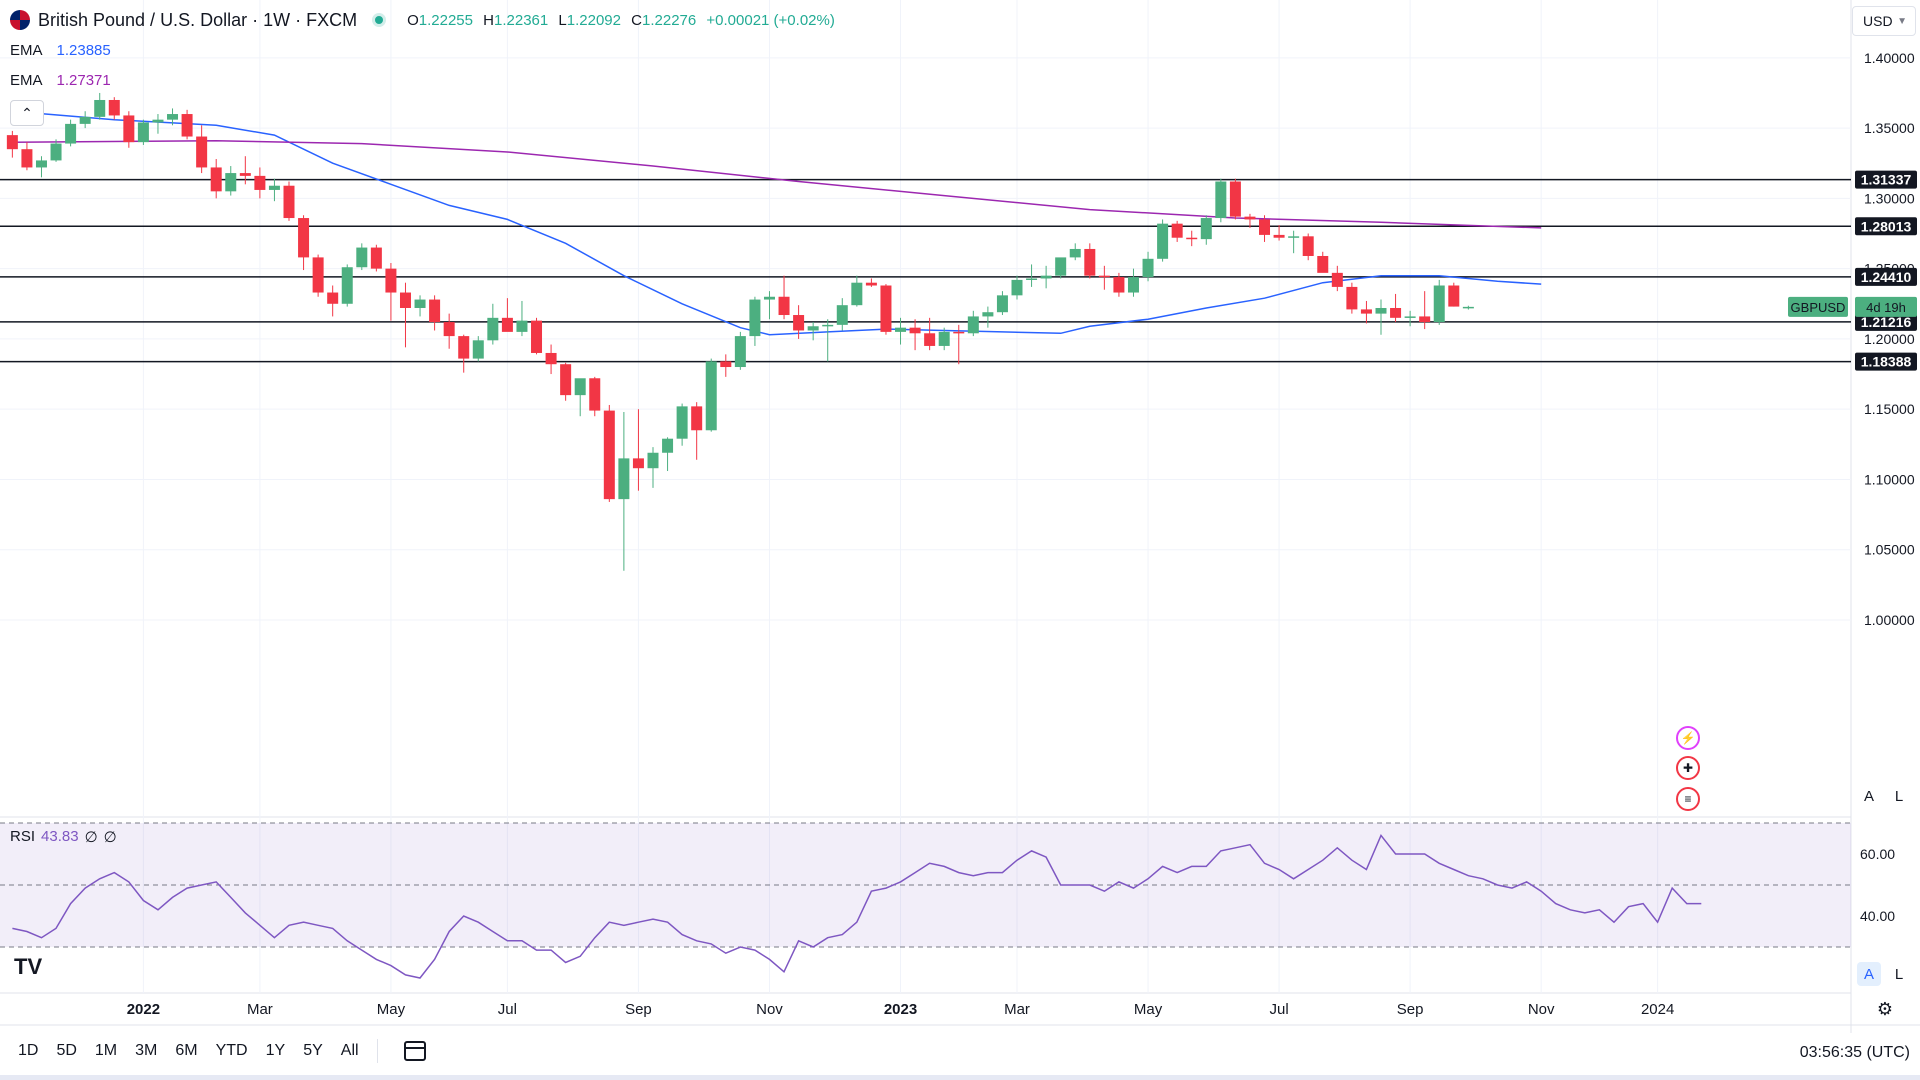 This screenshot has height=1080, width=1920. Describe the element at coordinates (106, 1050) in the screenshot. I see `range-1m: 1M` at that location.